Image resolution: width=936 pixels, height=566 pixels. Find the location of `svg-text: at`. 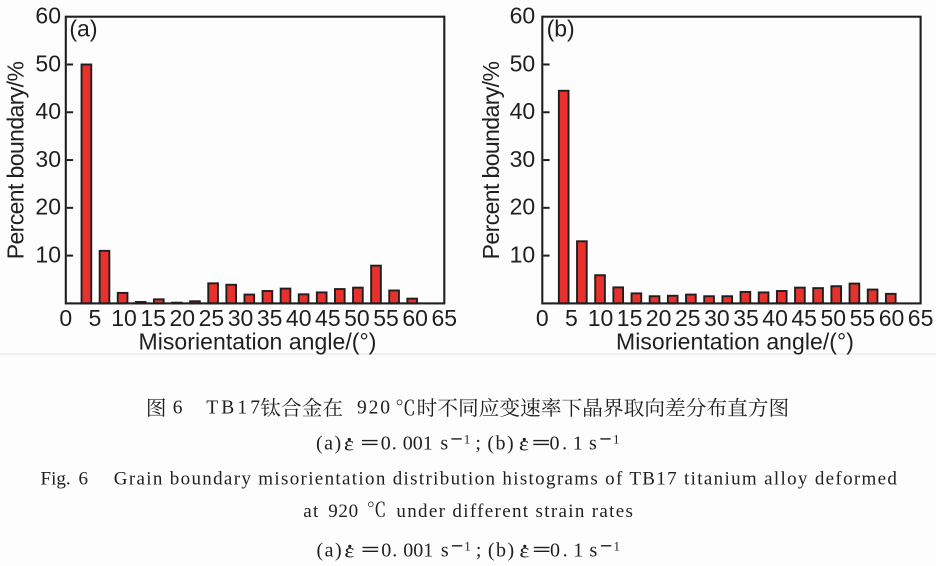

svg-text: at is located at coordinates (311, 511).